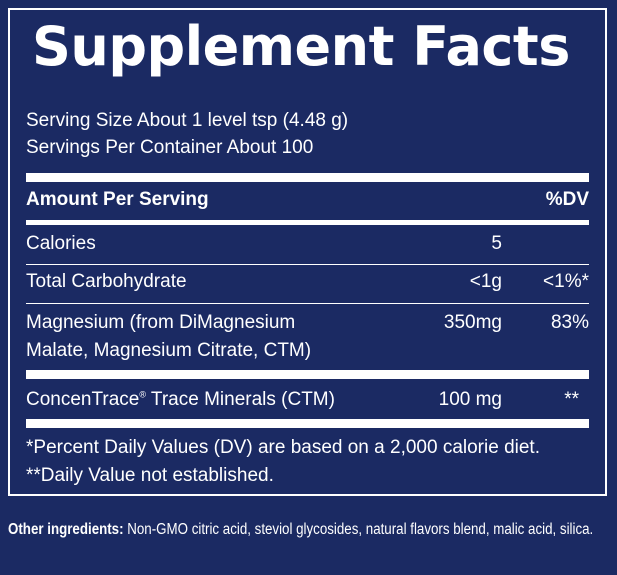 This screenshot has width=617, height=575. I want to click on row-magnesium-name-line1: Magnesium (from DiMagnesium, so click(161, 322).